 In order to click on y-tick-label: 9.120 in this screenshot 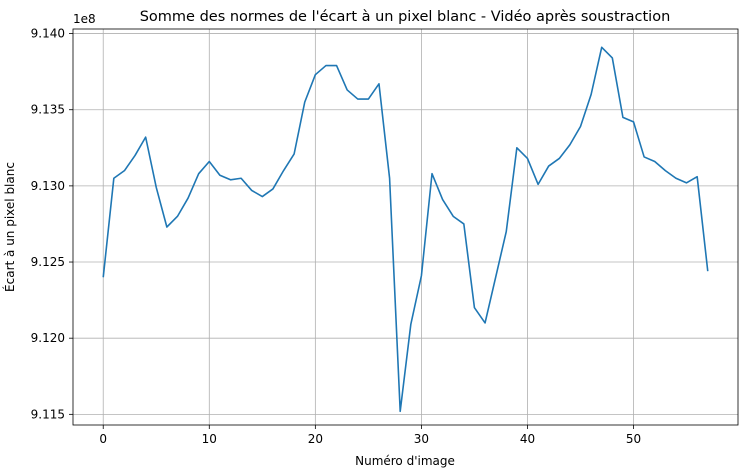, I will do `click(48, 338)`.